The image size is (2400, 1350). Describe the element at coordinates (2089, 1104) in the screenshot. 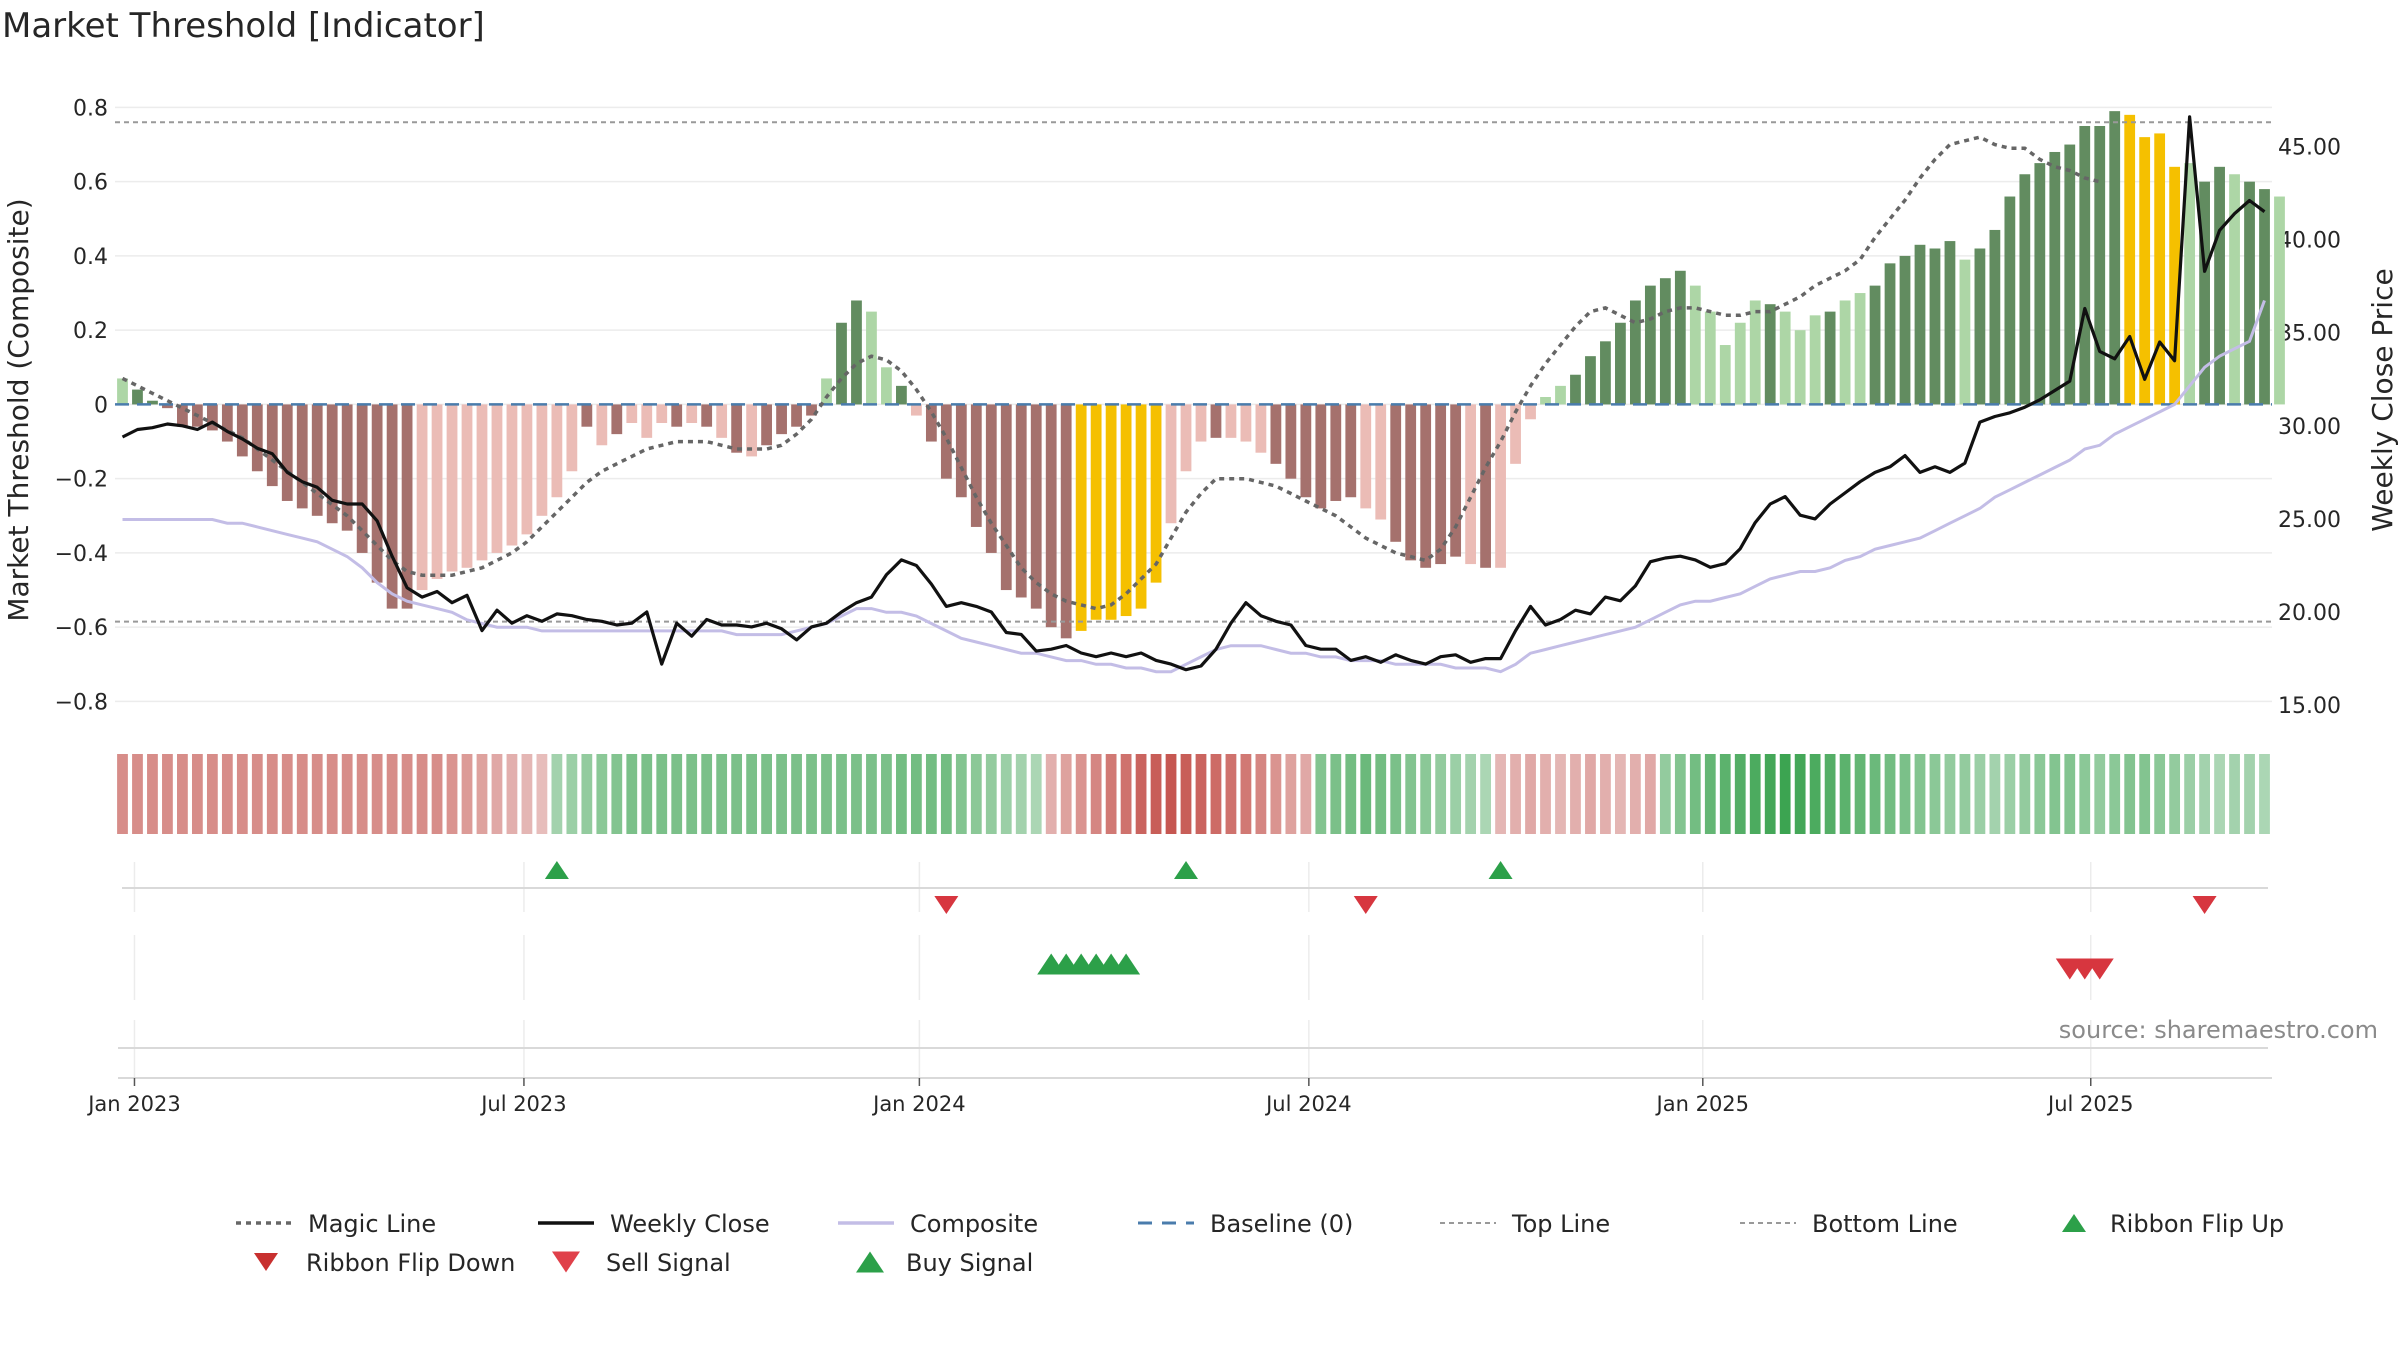

I see `date-label: Jul 2025` at that location.